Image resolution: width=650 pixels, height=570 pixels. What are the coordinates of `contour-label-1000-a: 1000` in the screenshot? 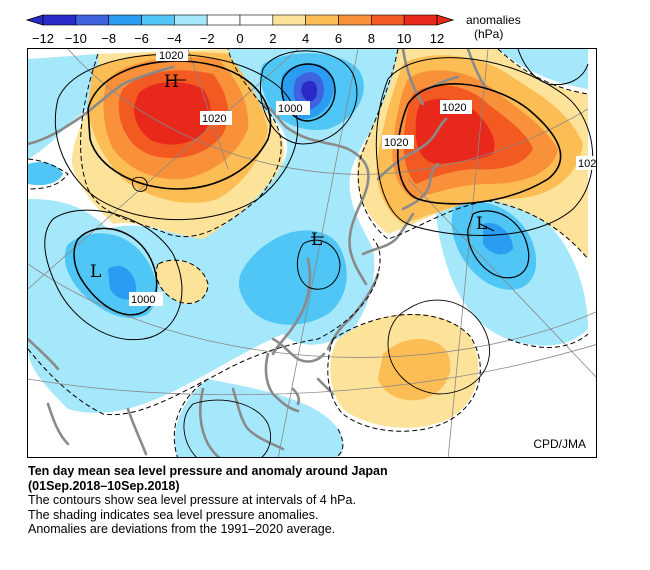 It's located at (293, 108).